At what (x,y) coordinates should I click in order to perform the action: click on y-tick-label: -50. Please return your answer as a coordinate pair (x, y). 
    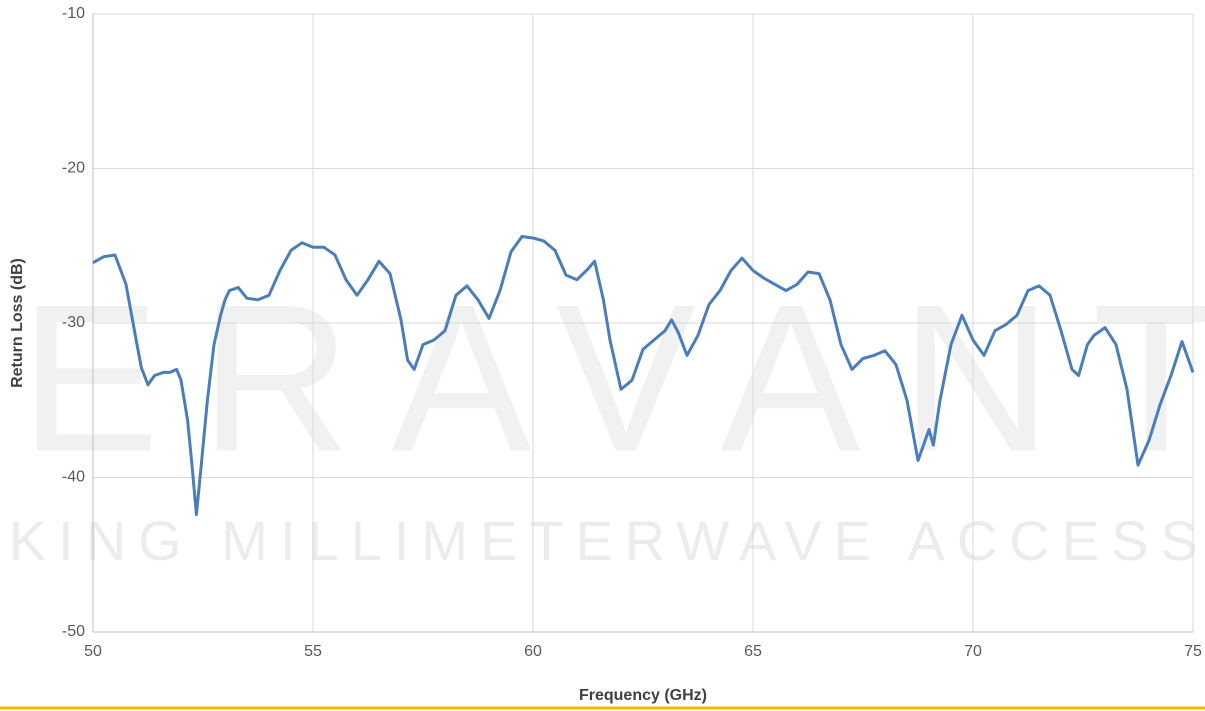
    Looking at the image, I should click on (73, 631).